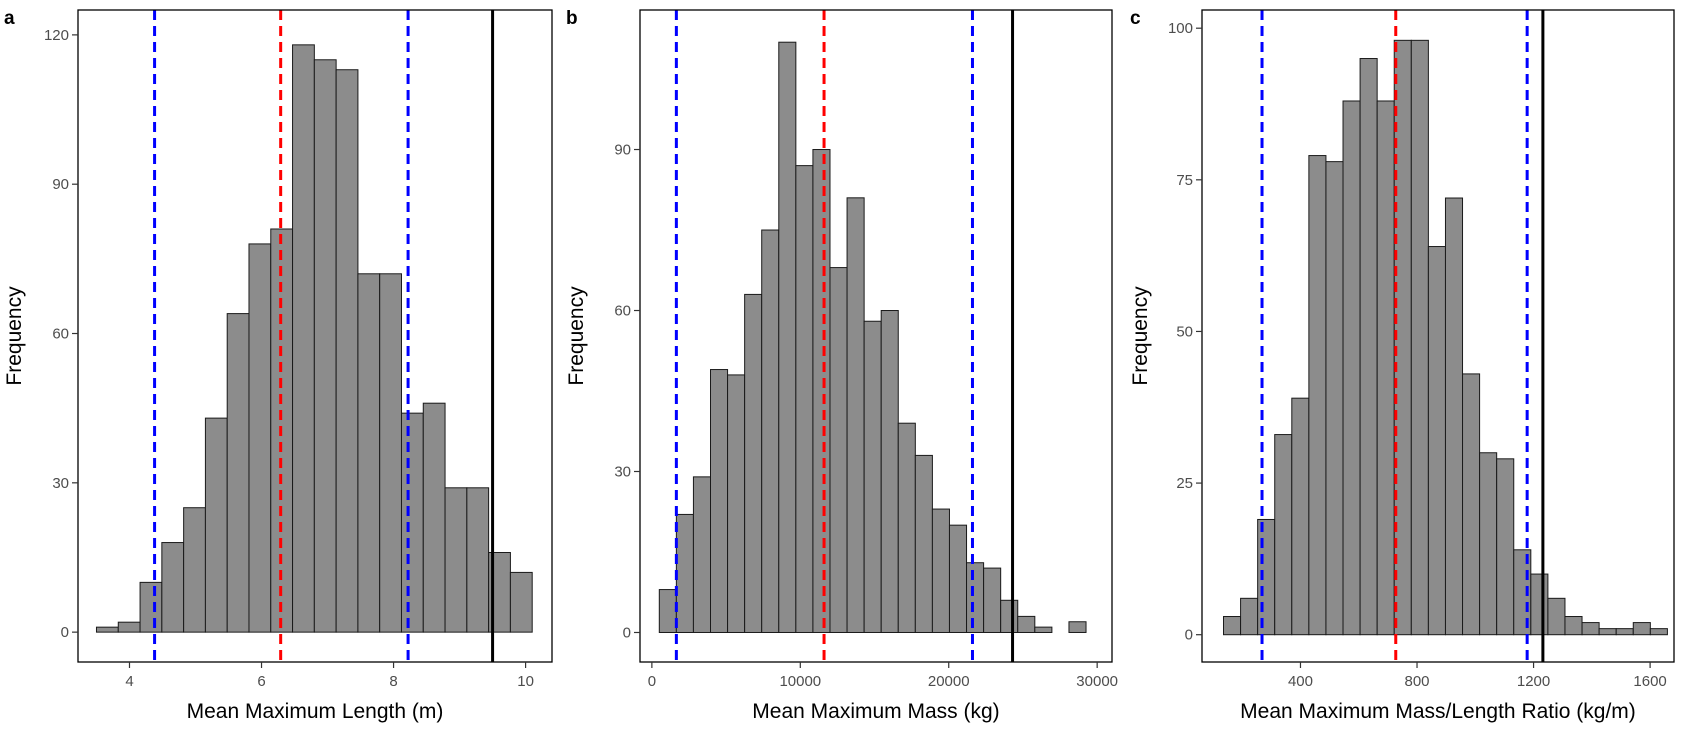 The width and height of the screenshot is (1687, 733). Describe the element at coordinates (9, 18) in the screenshot. I see `panel-label: a` at that location.